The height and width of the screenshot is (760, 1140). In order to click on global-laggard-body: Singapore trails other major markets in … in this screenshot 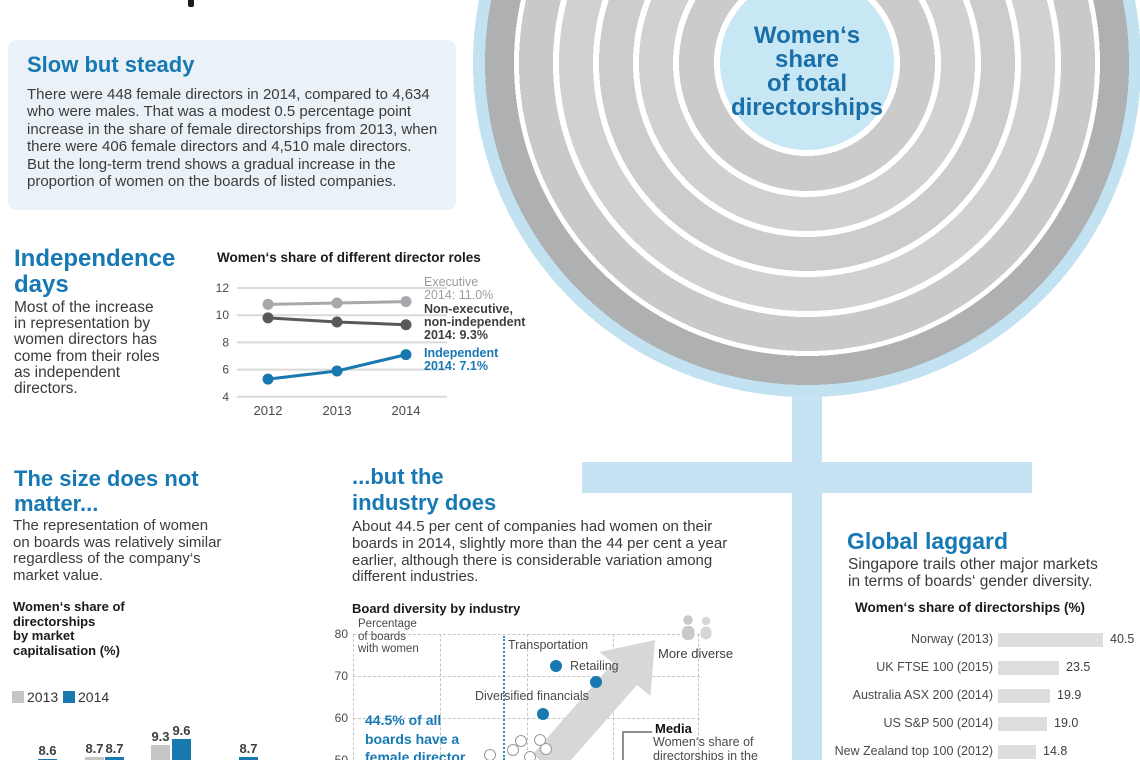, I will do `click(973, 573)`.